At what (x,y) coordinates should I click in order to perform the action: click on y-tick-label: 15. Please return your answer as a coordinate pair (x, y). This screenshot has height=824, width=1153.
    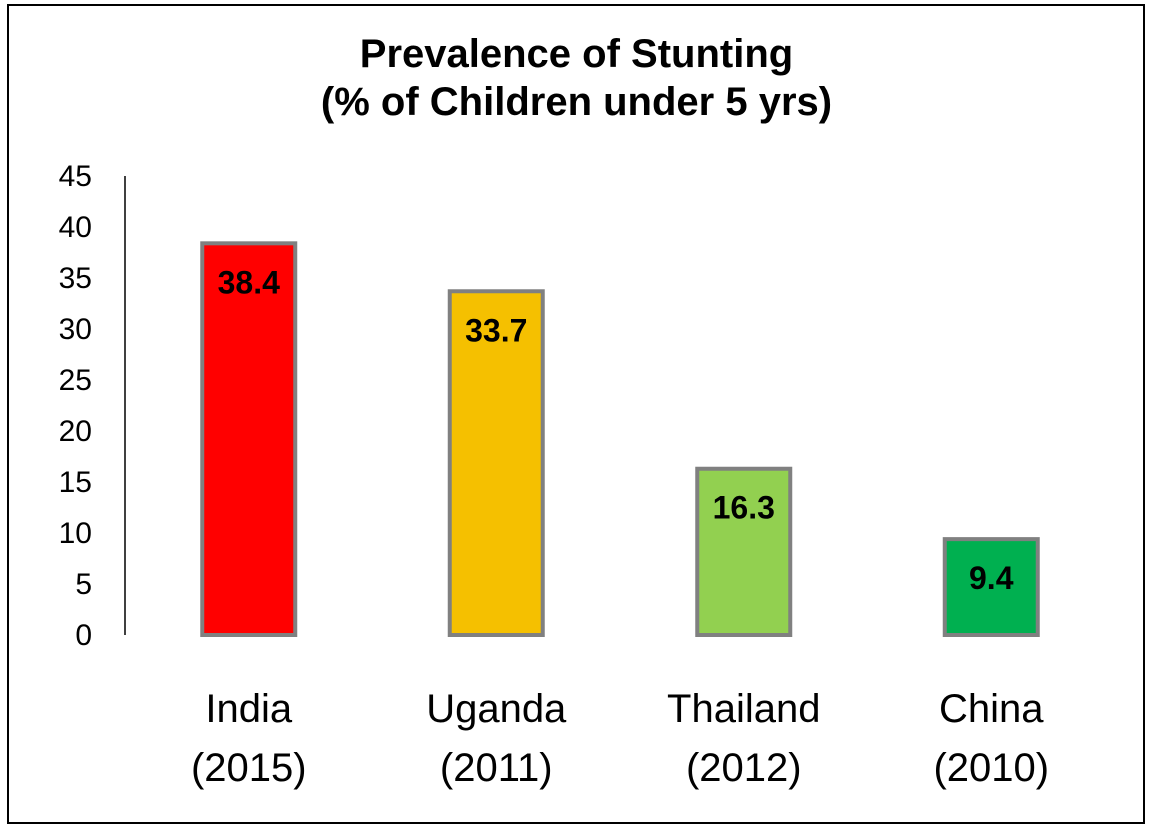
    Looking at the image, I should click on (75, 482).